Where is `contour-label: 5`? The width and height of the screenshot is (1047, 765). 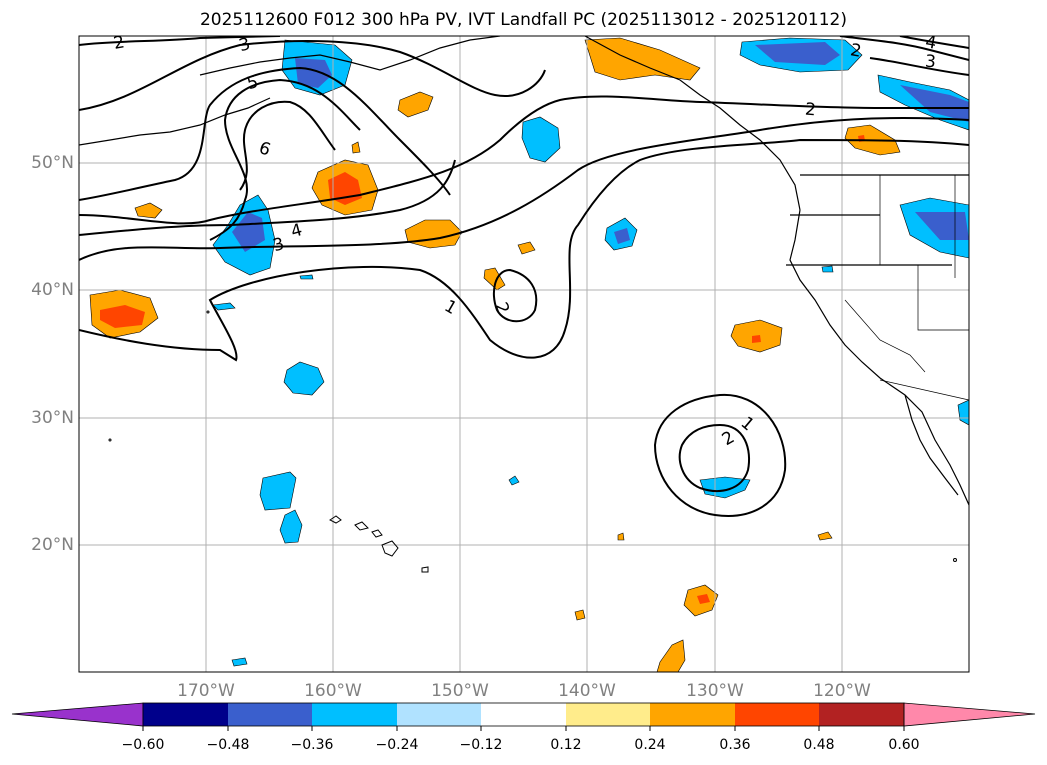
contour-label: 5 is located at coordinates (253, 83).